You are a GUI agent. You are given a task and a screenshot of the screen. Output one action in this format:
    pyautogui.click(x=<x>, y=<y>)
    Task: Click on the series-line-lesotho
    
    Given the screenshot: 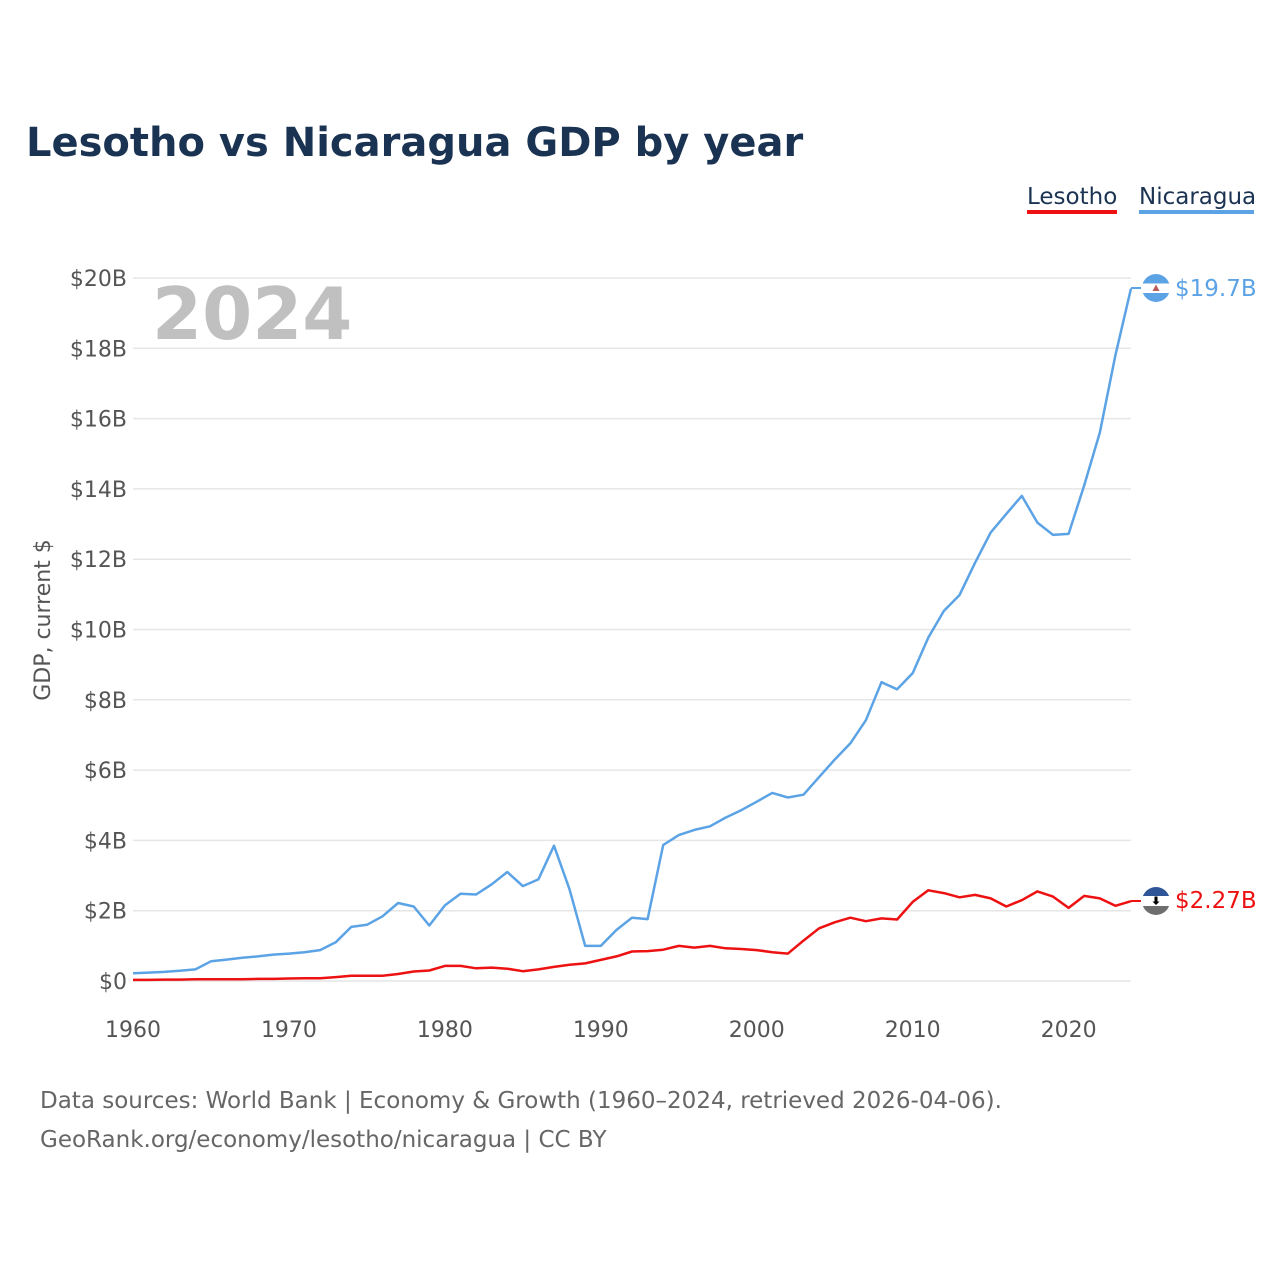 What is the action you would take?
    pyautogui.click(x=632, y=935)
    